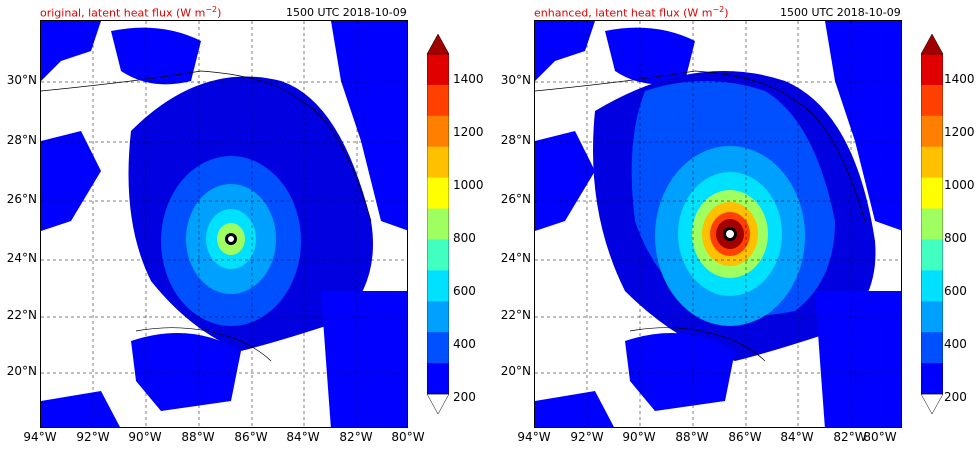  Describe the element at coordinates (346, 12) in the screenshot. I see `left-time: 1500 UTC 2018-10-09` at that location.